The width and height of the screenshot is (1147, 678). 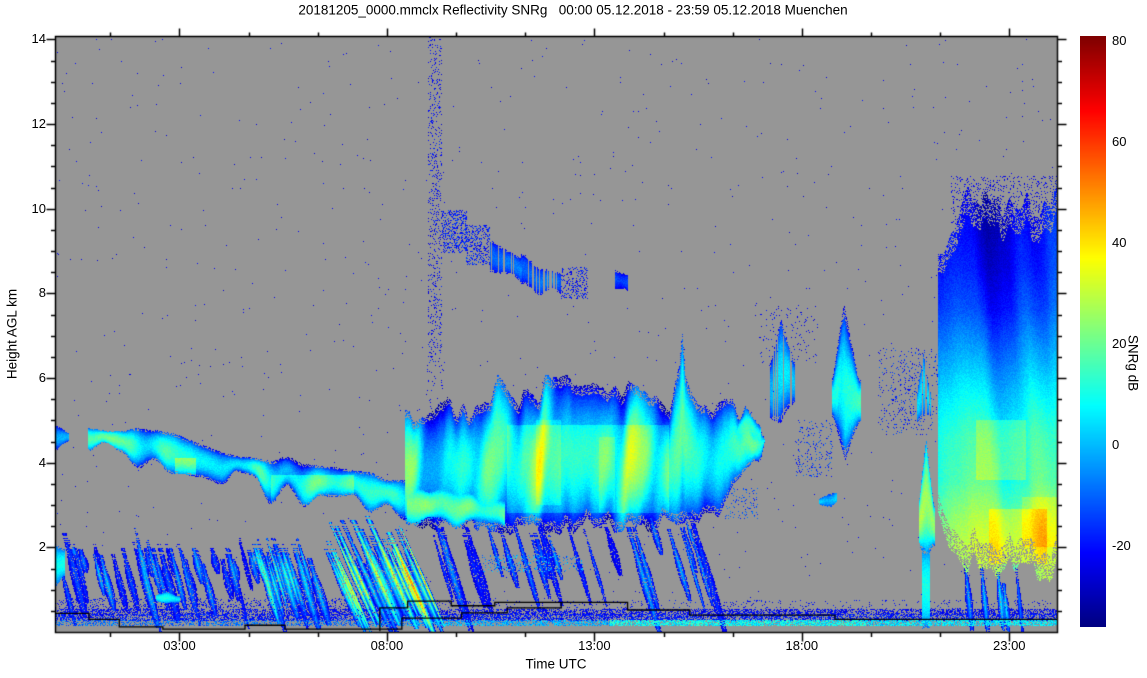 I want to click on y-tick-label: 8, so click(x=42, y=293).